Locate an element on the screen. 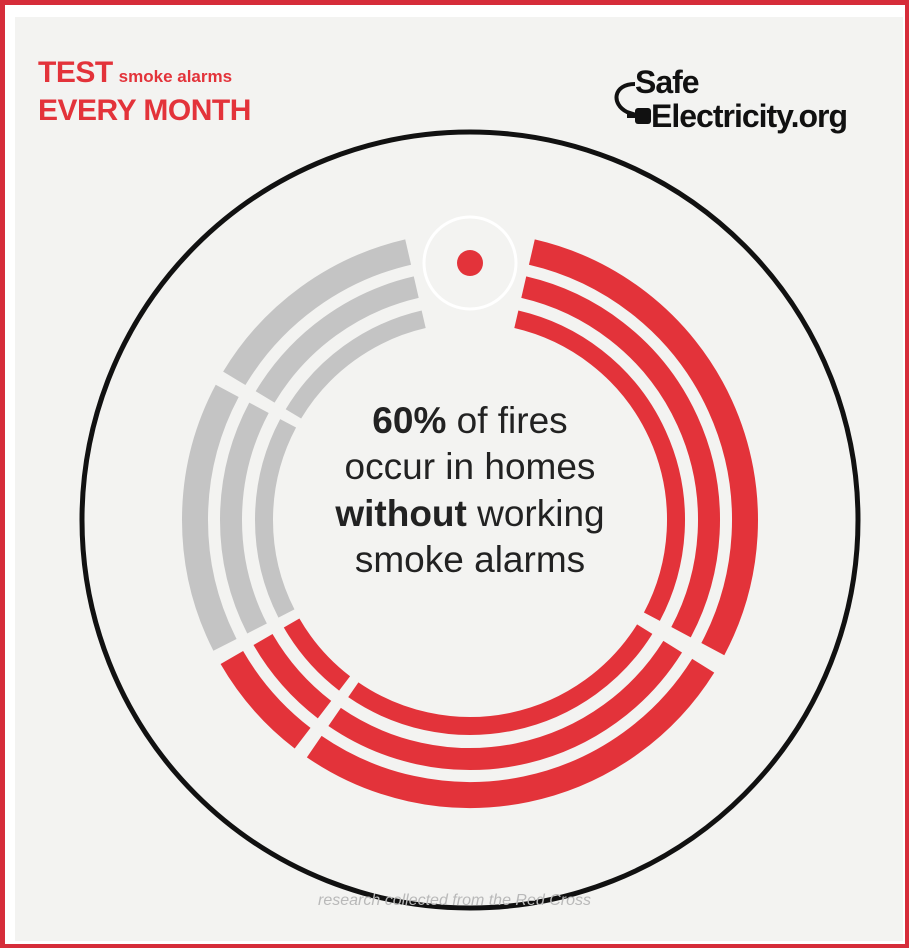 The image size is (909, 948). stat-percent: 60% is located at coordinates (409, 420).